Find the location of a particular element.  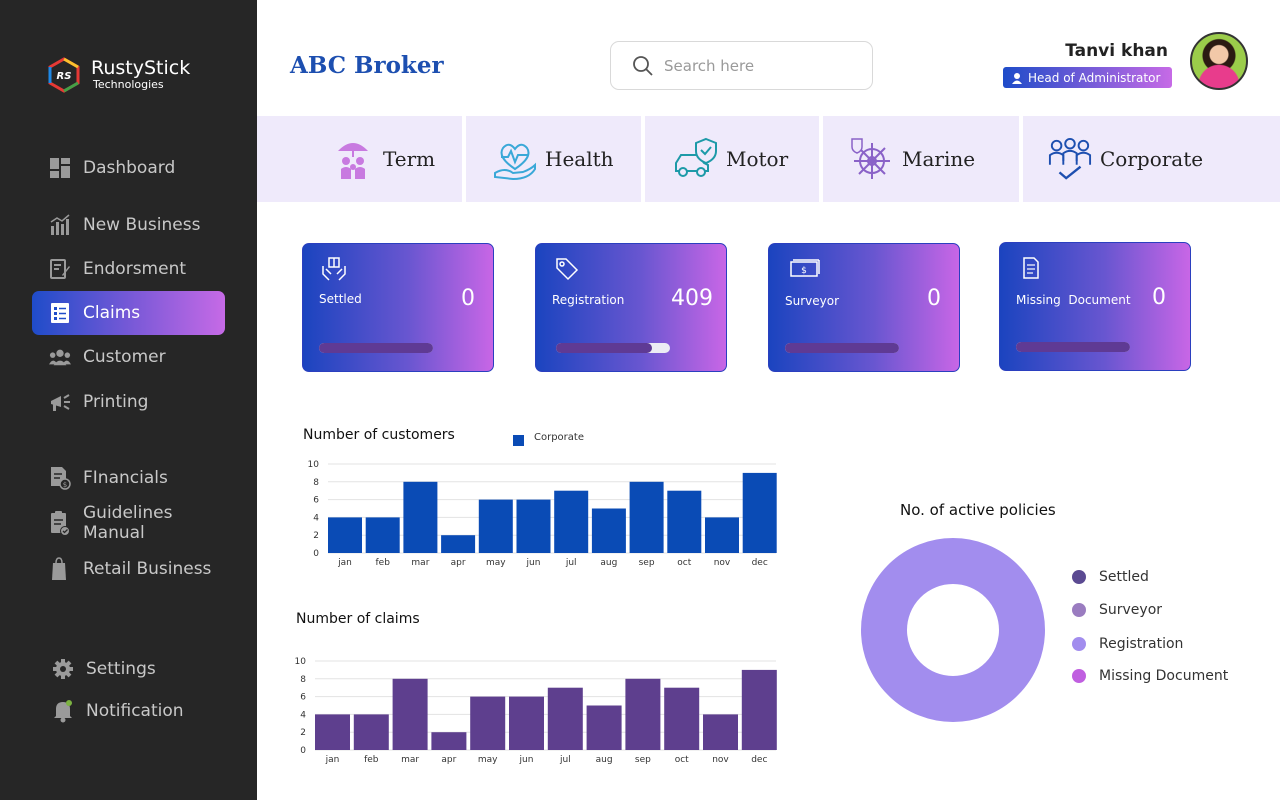

stat-label: Missing Document is located at coordinates (1073, 300).